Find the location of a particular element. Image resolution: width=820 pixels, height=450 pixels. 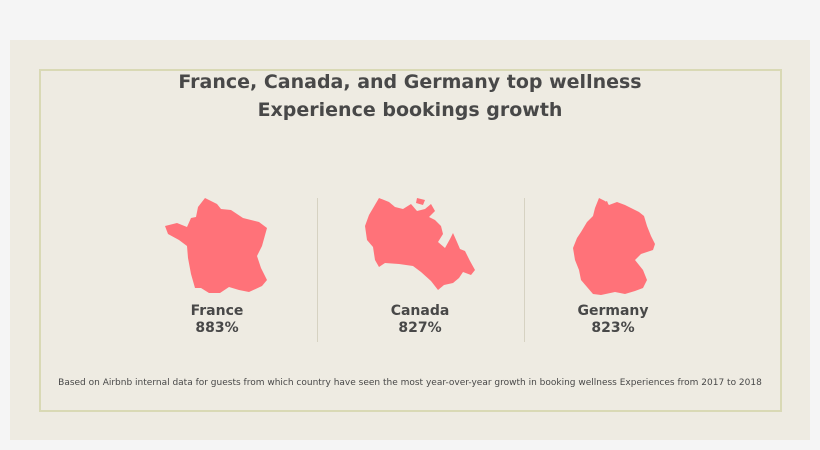

country-value-france: 883% is located at coordinates (217, 328).